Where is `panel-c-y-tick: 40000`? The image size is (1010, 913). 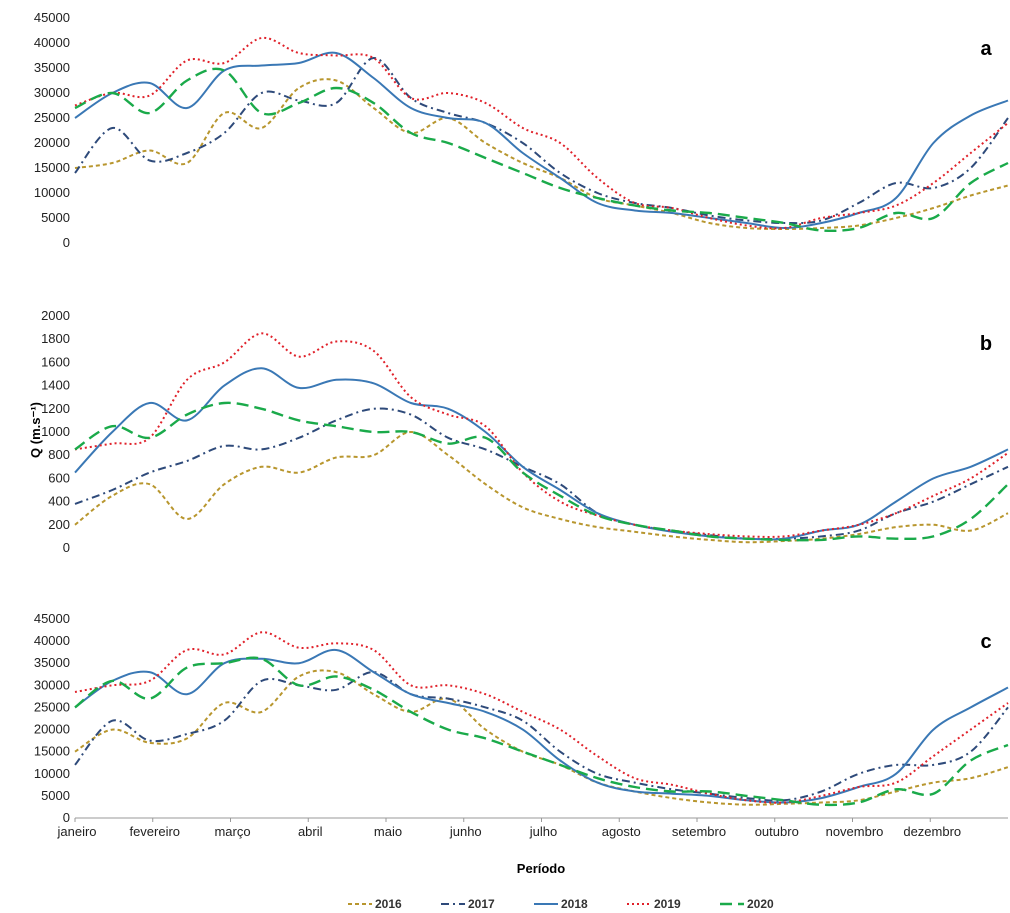 panel-c-y-tick: 40000 is located at coordinates (52, 640).